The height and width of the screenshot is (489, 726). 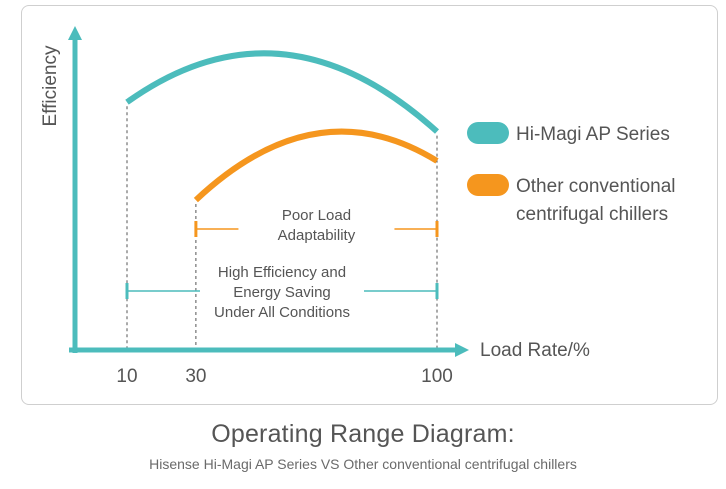 What do you see at coordinates (437, 376) in the screenshot?
I see `x-tick-label: 100` at bounding box center [437, 376].